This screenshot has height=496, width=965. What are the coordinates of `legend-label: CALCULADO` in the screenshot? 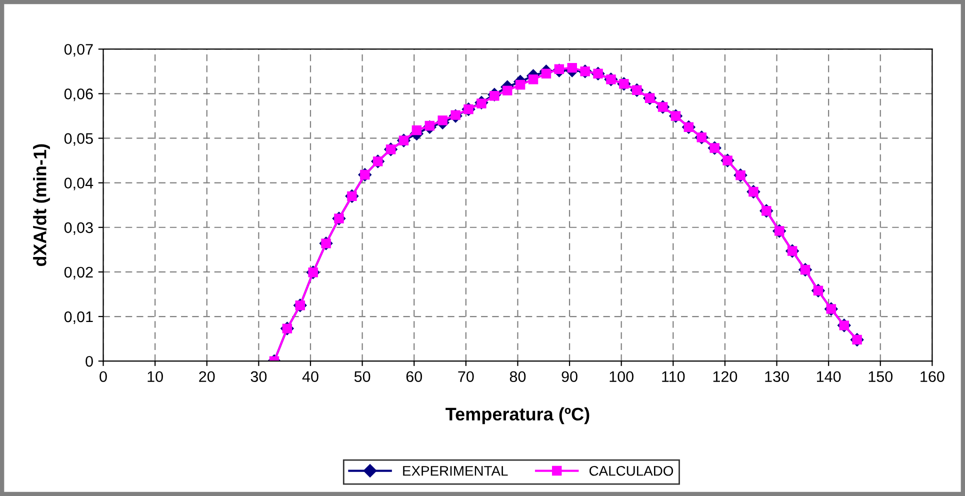 It's located at (632, 471).